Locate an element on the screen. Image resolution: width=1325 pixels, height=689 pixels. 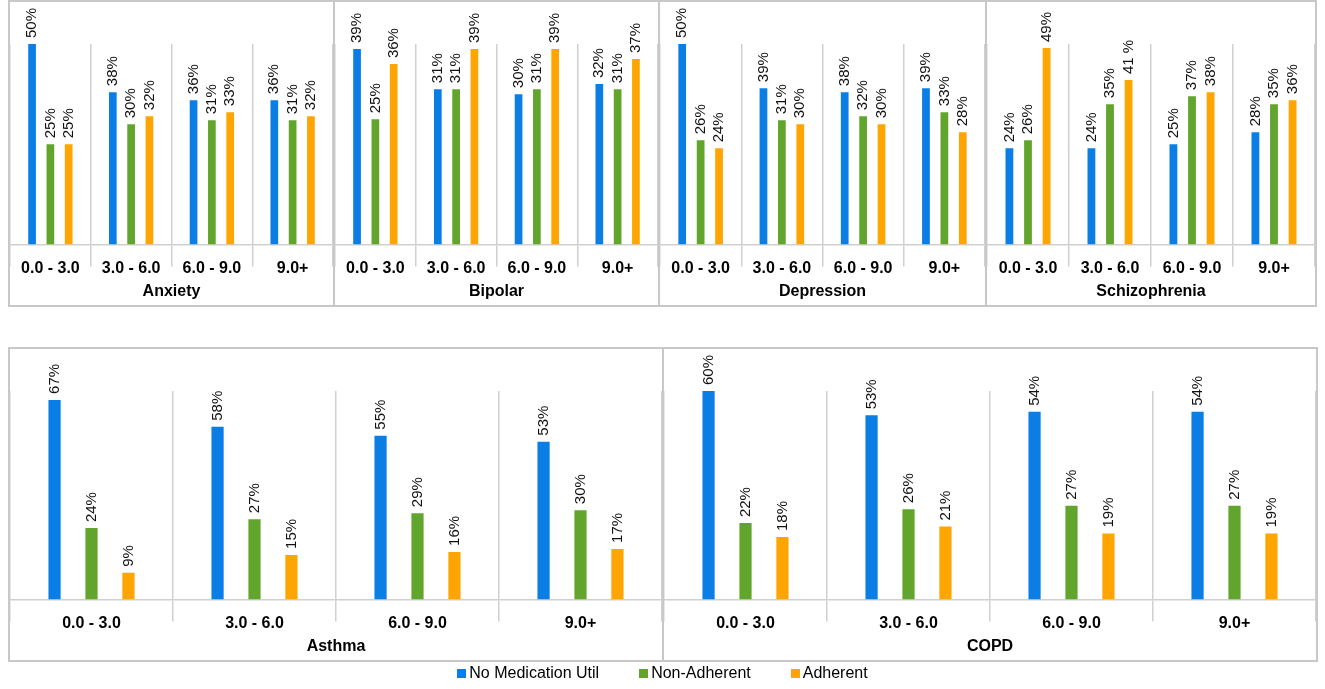
data-label: 35% is located at coordinates (1273, 83).